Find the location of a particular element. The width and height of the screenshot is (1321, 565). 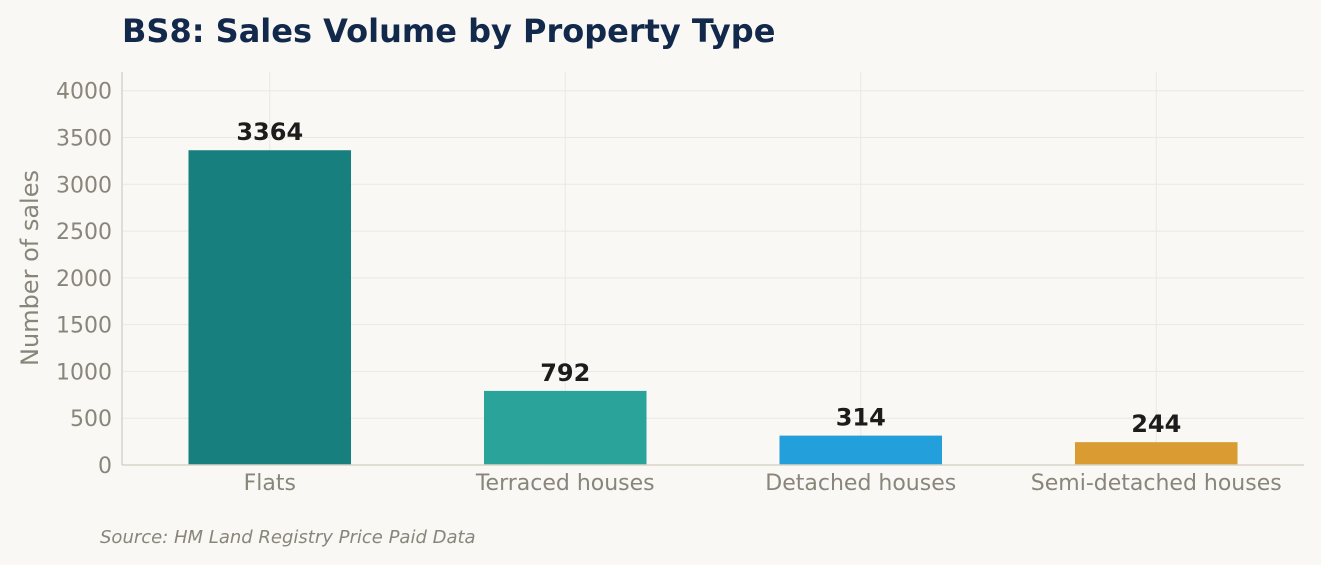

y-axis-ticks: 0 500 1000 1500 2000 2500 3000 3500 4000 is located at coordinates (84, 279).